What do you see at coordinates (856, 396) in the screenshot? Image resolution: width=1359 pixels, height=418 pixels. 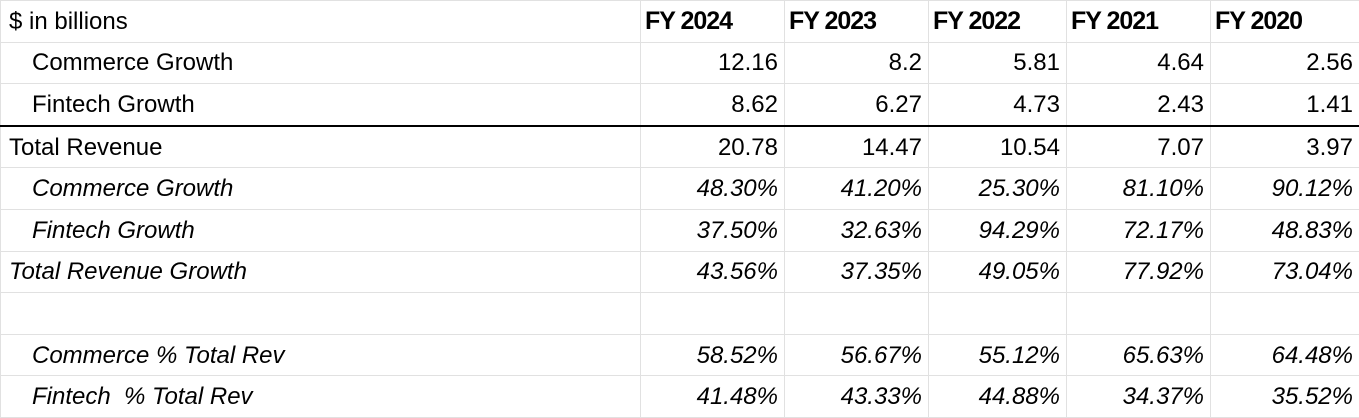 I see `value-cell: 43.33%` at bounding box center [856, 396].